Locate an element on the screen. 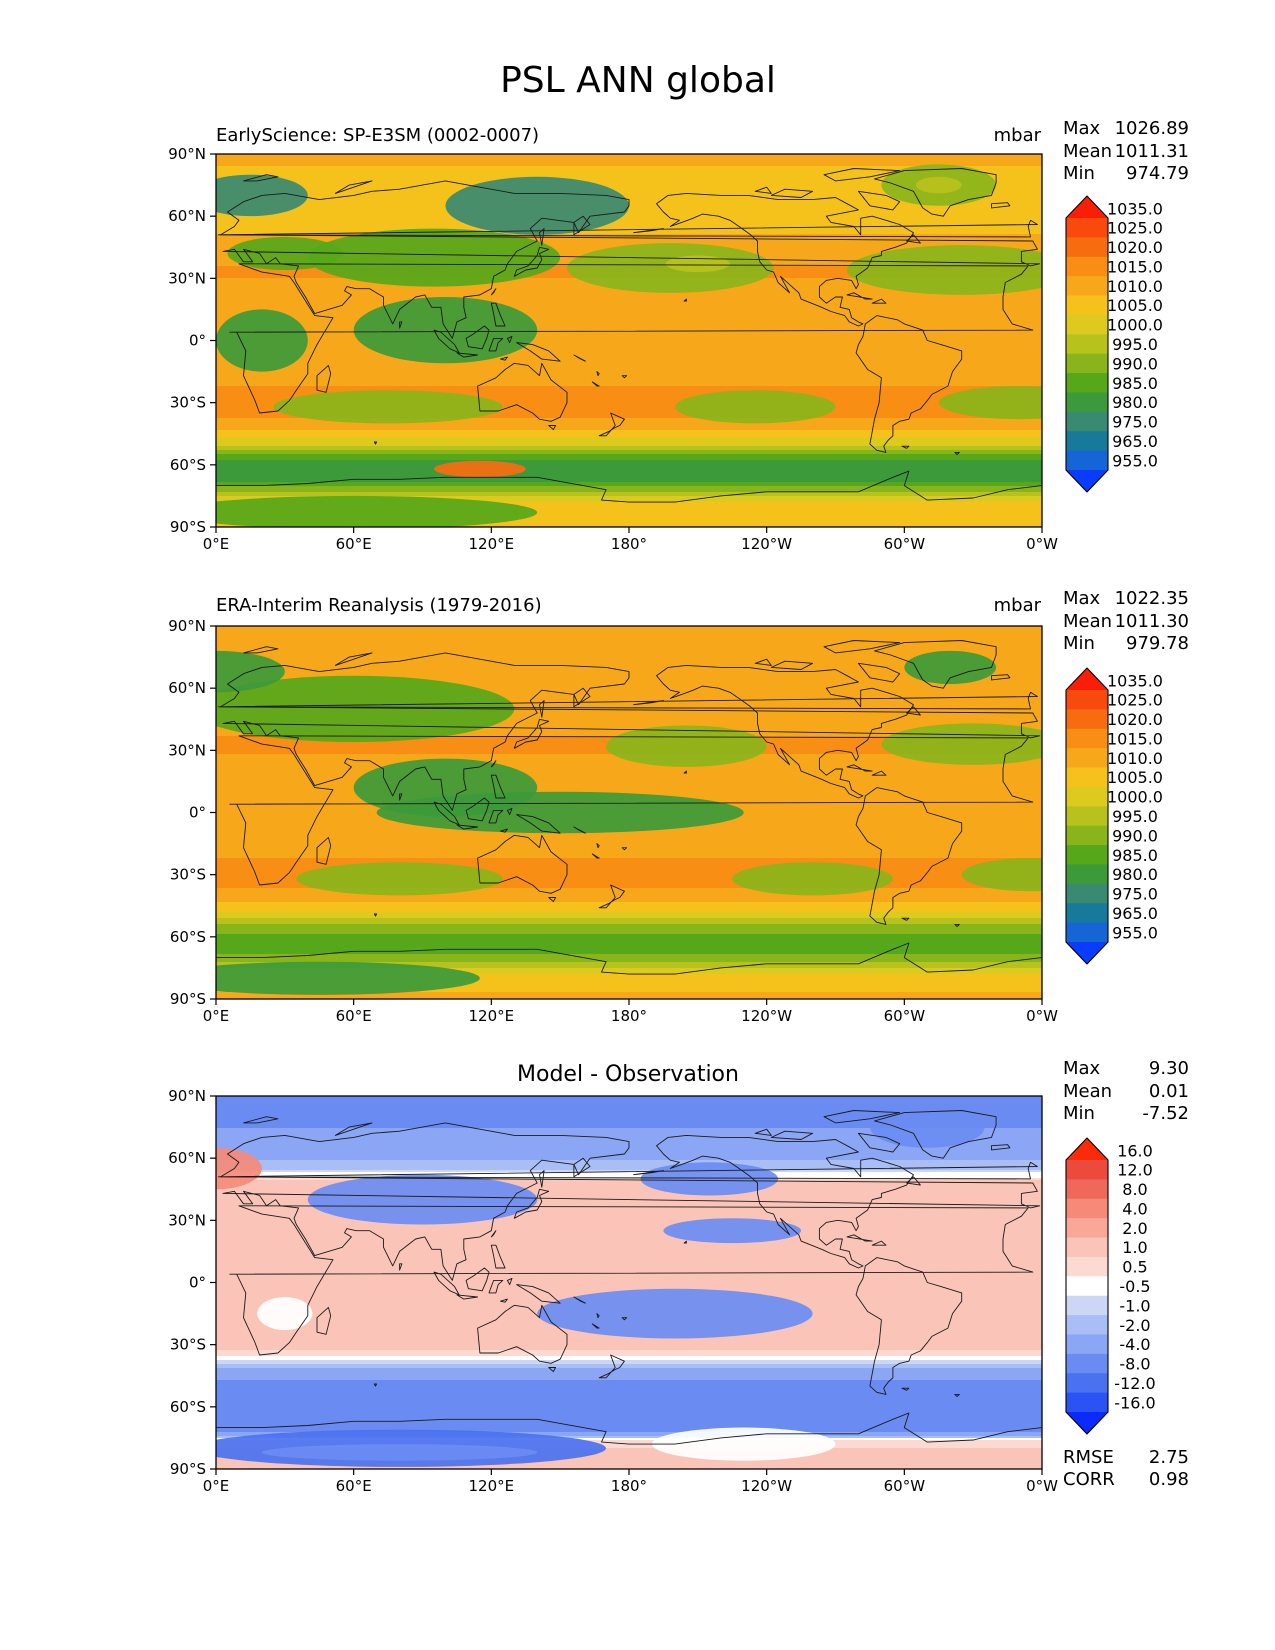 Image resolution: width=1275 pixels, height=1650 pixels. colorbar-tick-label: 985.0 is located at coordinates (1135, 855).